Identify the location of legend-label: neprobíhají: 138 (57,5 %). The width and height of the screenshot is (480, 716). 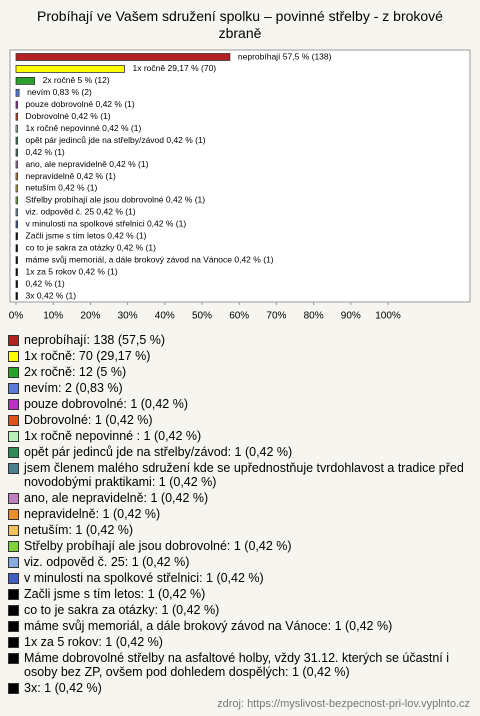
(95, 340).